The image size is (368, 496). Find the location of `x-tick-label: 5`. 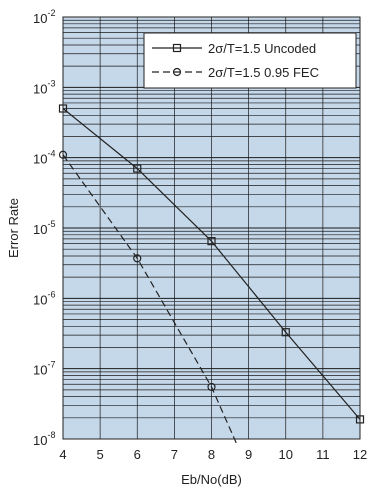

x-tick-label: 5 is located at coordinates (100, 454).